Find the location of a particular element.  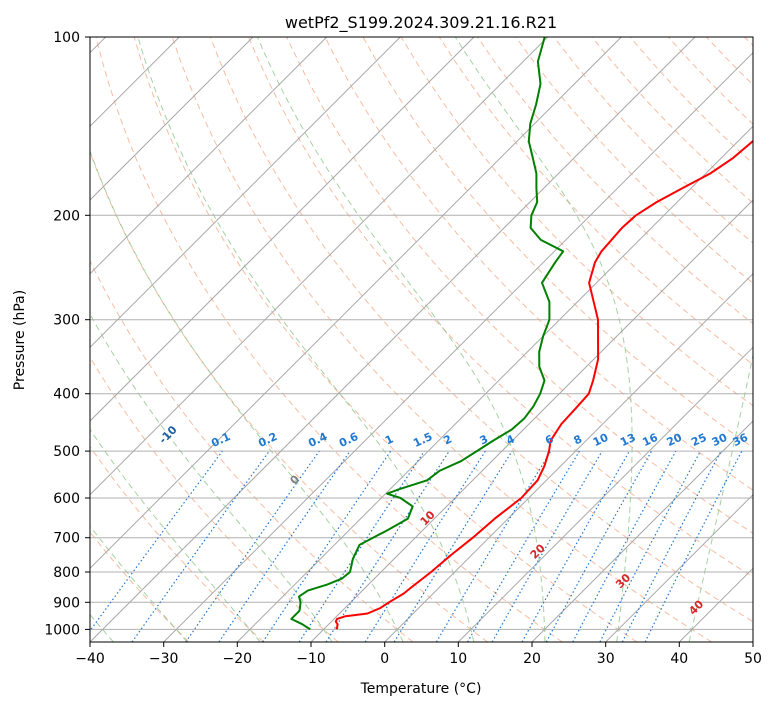

x-tick-label: 20 is located at coordinates (532, 659).